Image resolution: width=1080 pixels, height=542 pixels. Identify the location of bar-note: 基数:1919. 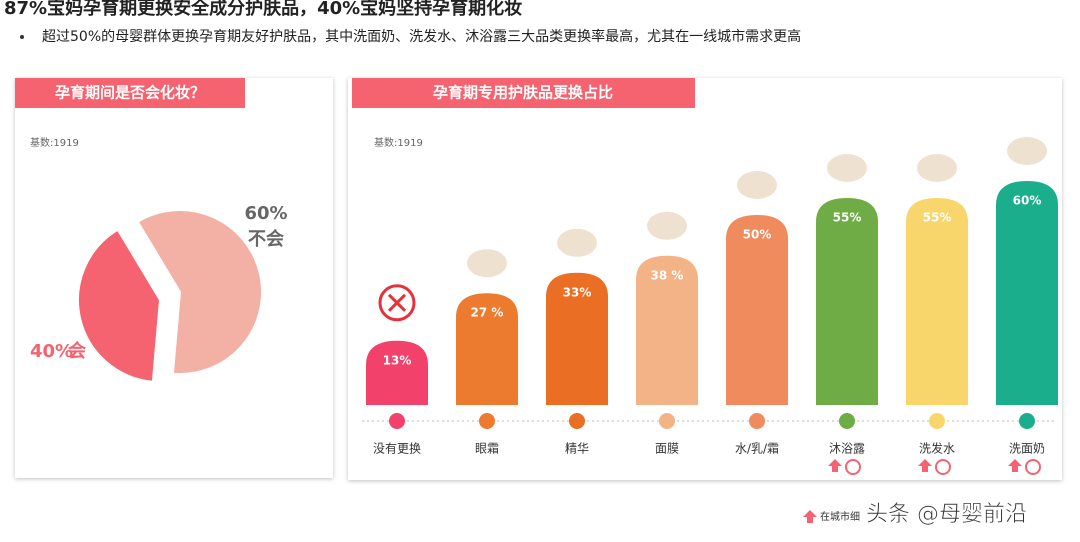
(398, 142).